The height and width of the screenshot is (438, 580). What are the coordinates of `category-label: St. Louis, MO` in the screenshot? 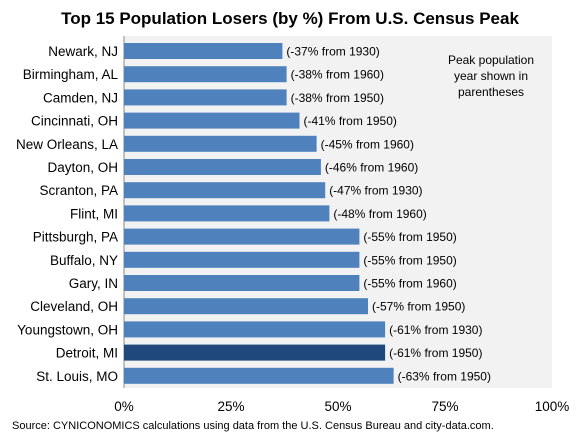 It's located at (77, 376).